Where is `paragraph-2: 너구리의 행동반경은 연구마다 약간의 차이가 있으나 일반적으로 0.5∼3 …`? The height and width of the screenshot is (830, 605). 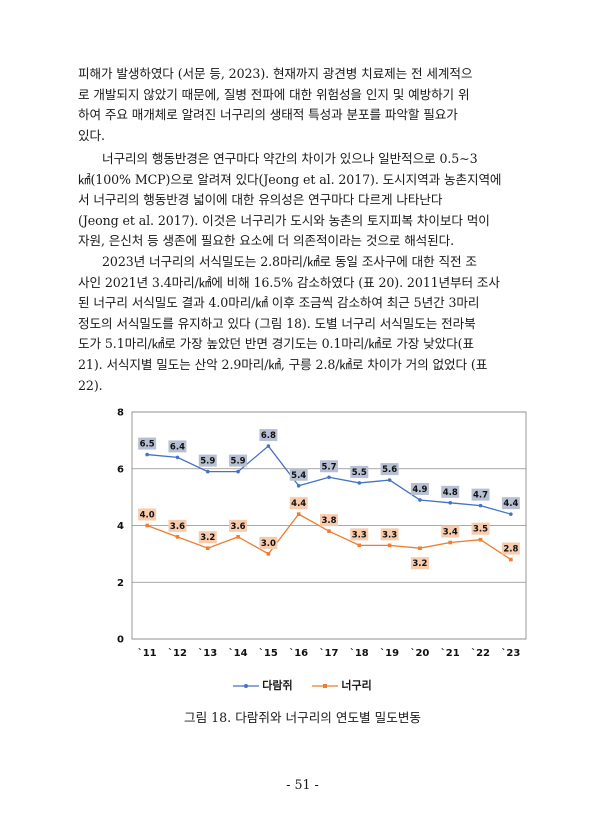 paragraph-2: 너구리의 행동반경은 연구마다 약간의 차이가 있으나 일반적으로 0.5∼3 … is located at coordinates (303, 200).